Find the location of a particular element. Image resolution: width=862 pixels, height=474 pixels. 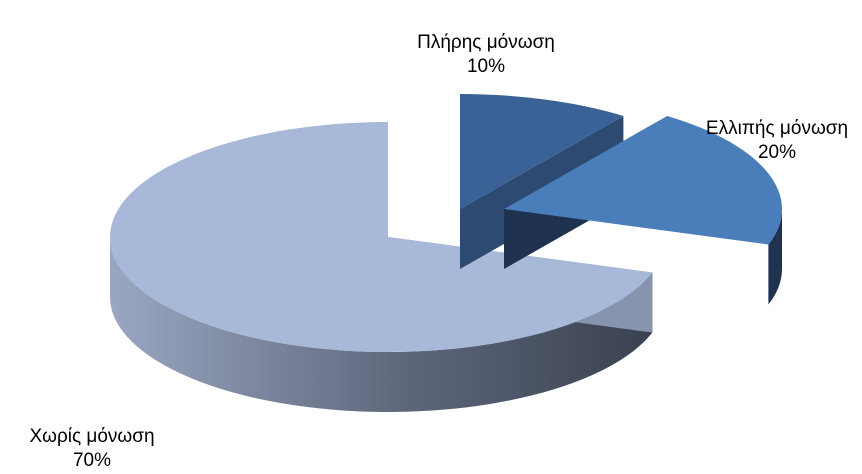

slice-percent: 70% is located at coordinates (92, 460).